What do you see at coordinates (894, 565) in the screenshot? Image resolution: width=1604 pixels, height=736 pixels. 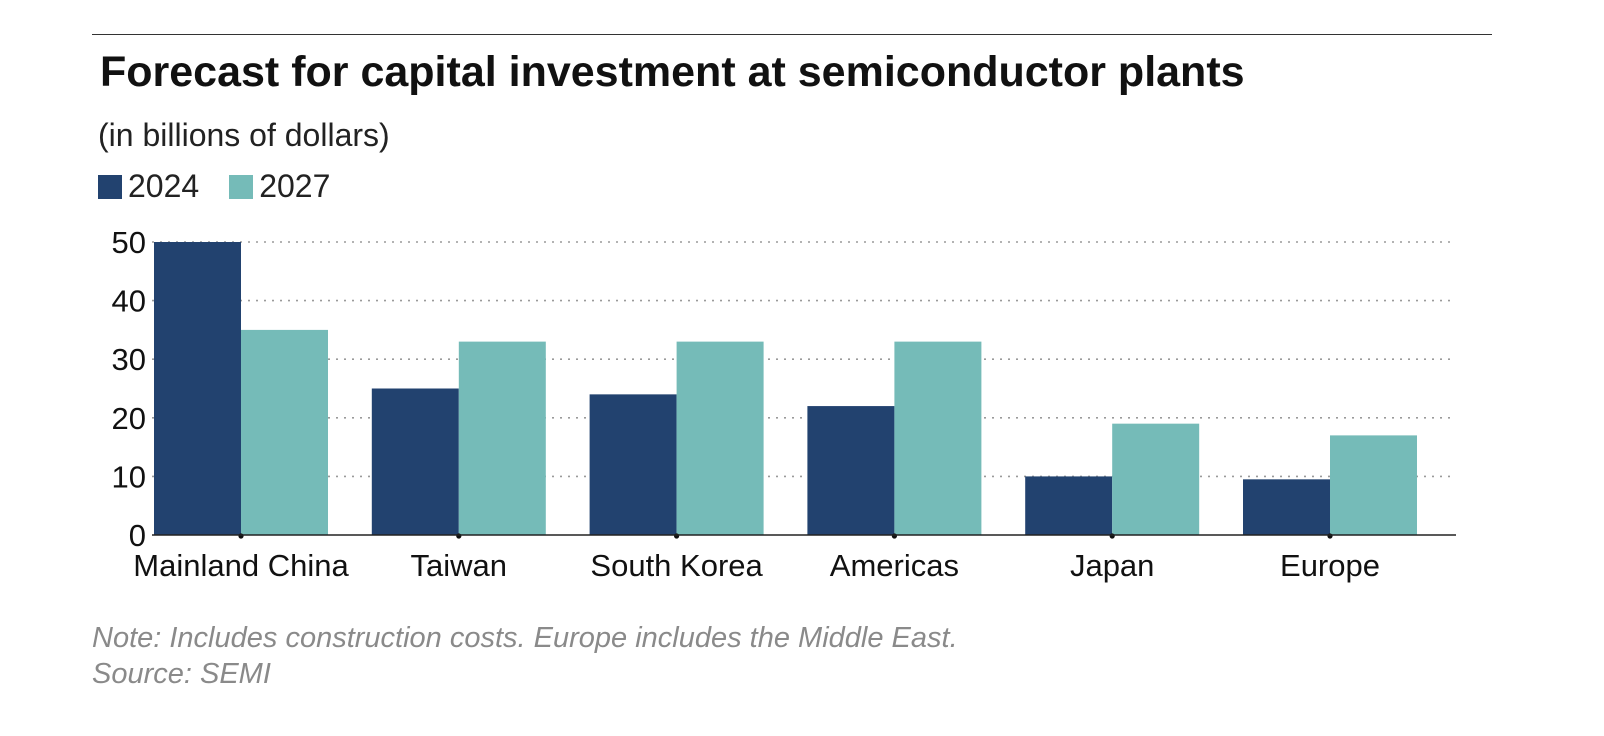 I see `x-tick-label-americas: Americas` at bounding box center [894, 565].